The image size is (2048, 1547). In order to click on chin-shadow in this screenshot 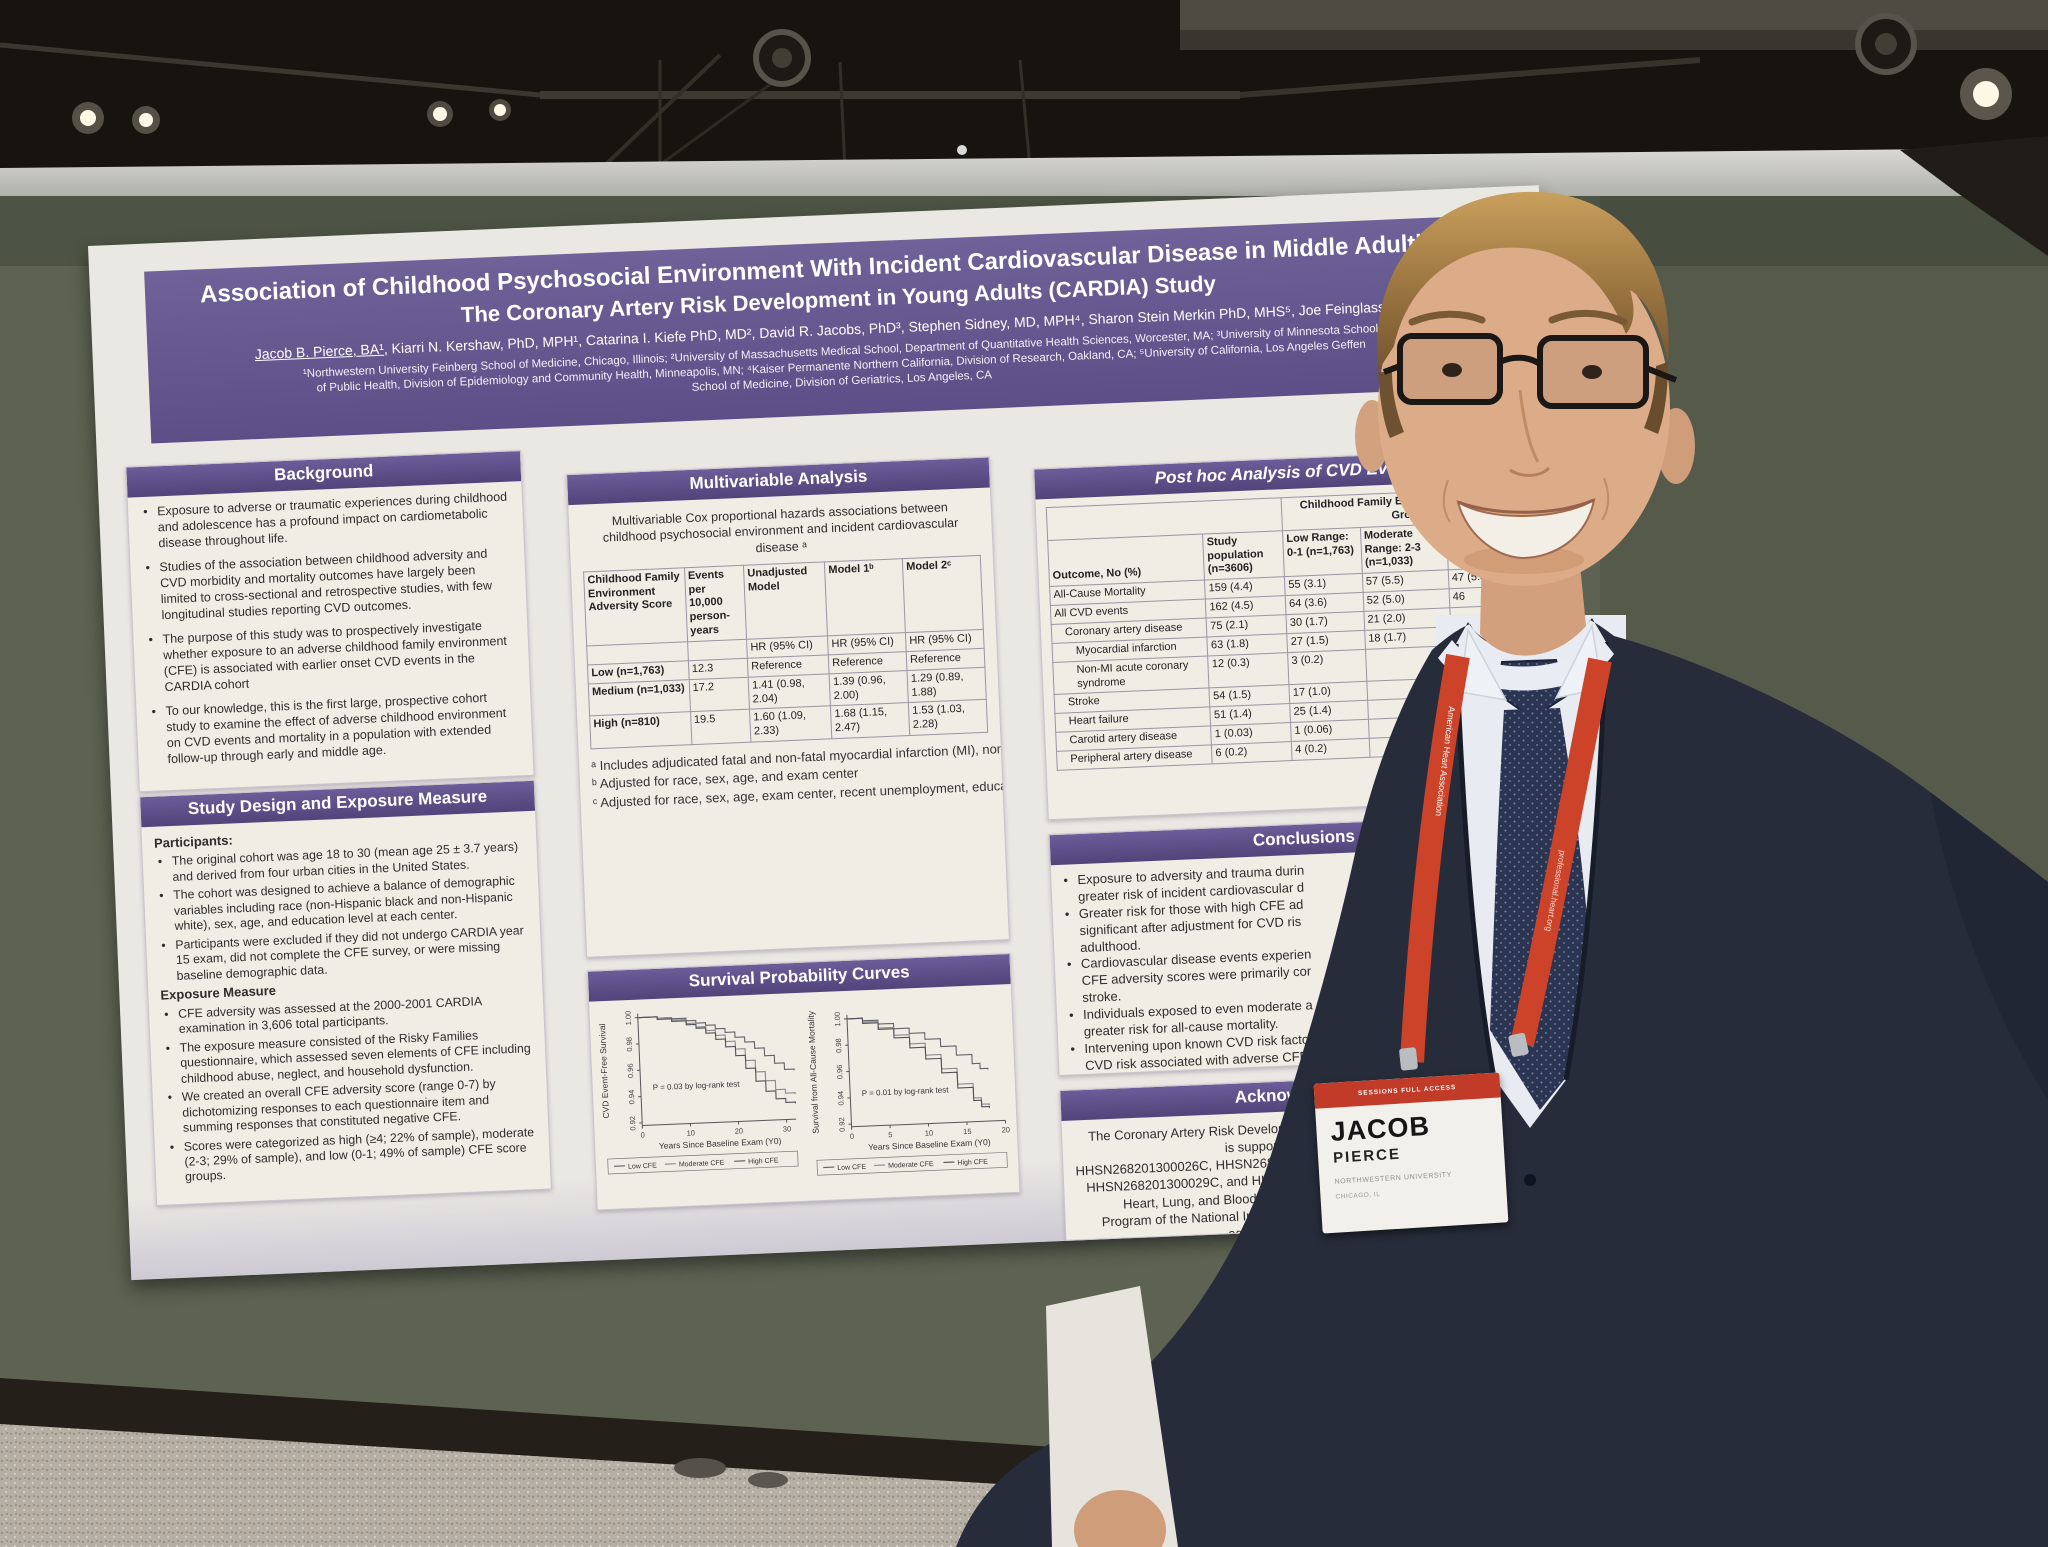, I will do `click(1524, 560)`.